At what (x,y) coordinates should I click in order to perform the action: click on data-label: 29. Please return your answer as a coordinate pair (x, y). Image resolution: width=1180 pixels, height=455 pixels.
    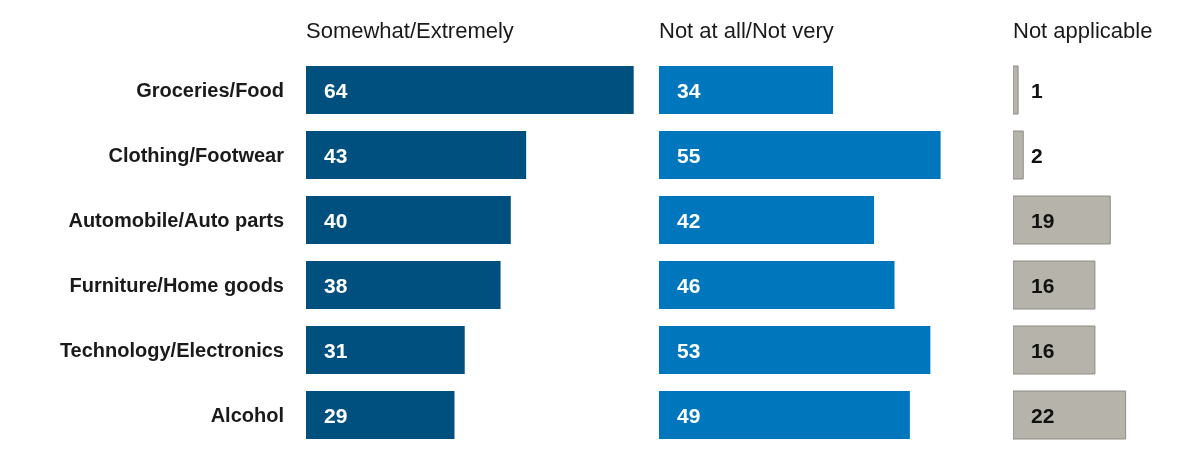
    Looking at the image, I should click on (336, 415).